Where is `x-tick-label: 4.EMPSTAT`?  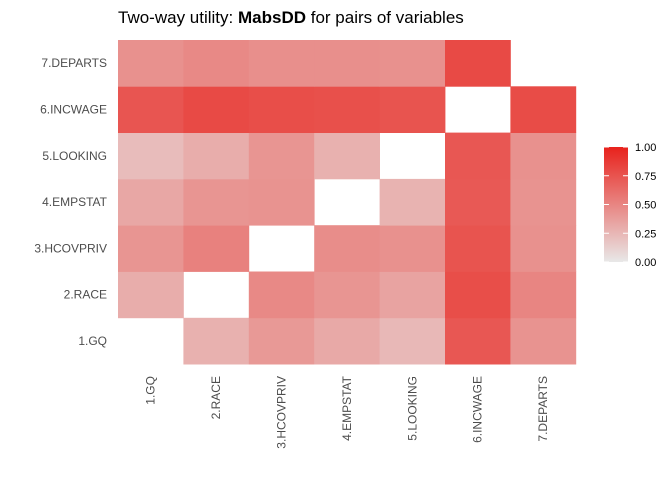
x-tick-label: 4.EMPSTAT is located at coordinates (347, 408).